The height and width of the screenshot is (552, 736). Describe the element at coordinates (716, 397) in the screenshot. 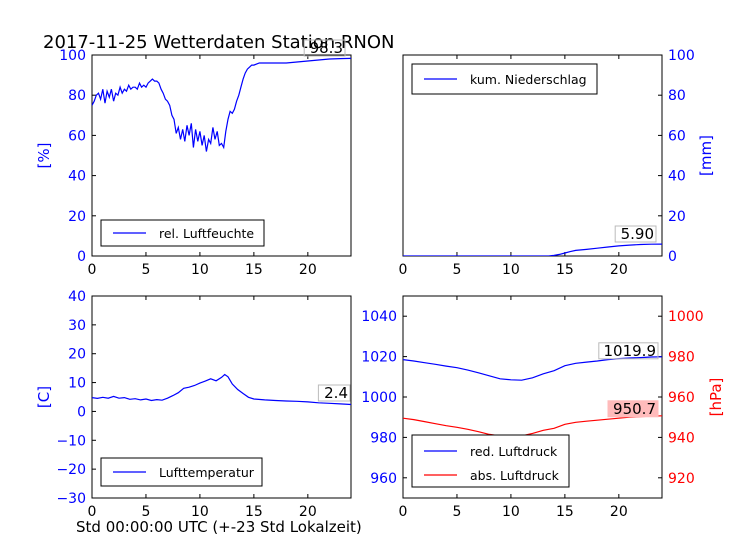

I see `y-axis-label: [hPa]` at that location.